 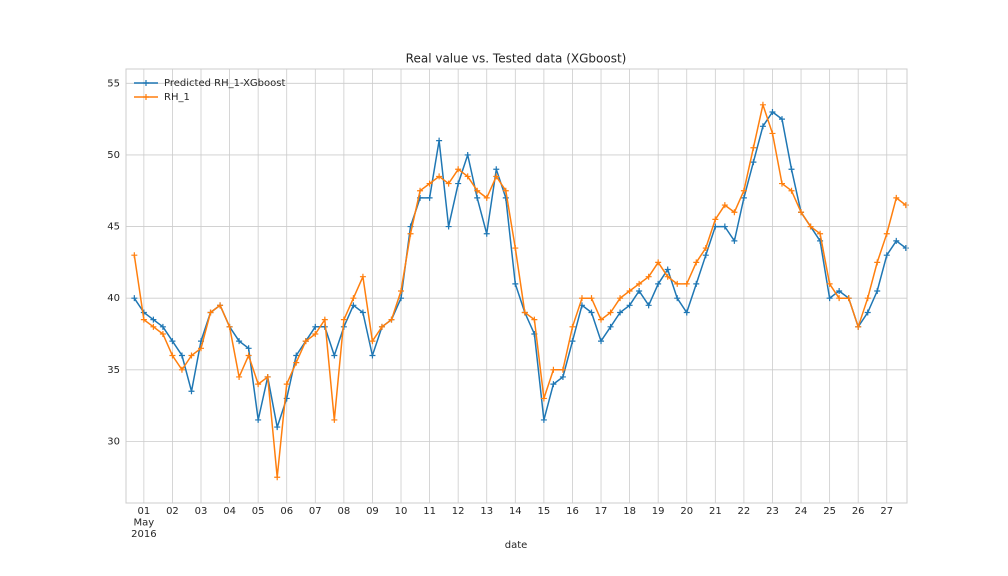 What do you see at coordinates (172, 511) in the screenshot?
I see `x-tick-label: 02` at bounding box center [172, 511].